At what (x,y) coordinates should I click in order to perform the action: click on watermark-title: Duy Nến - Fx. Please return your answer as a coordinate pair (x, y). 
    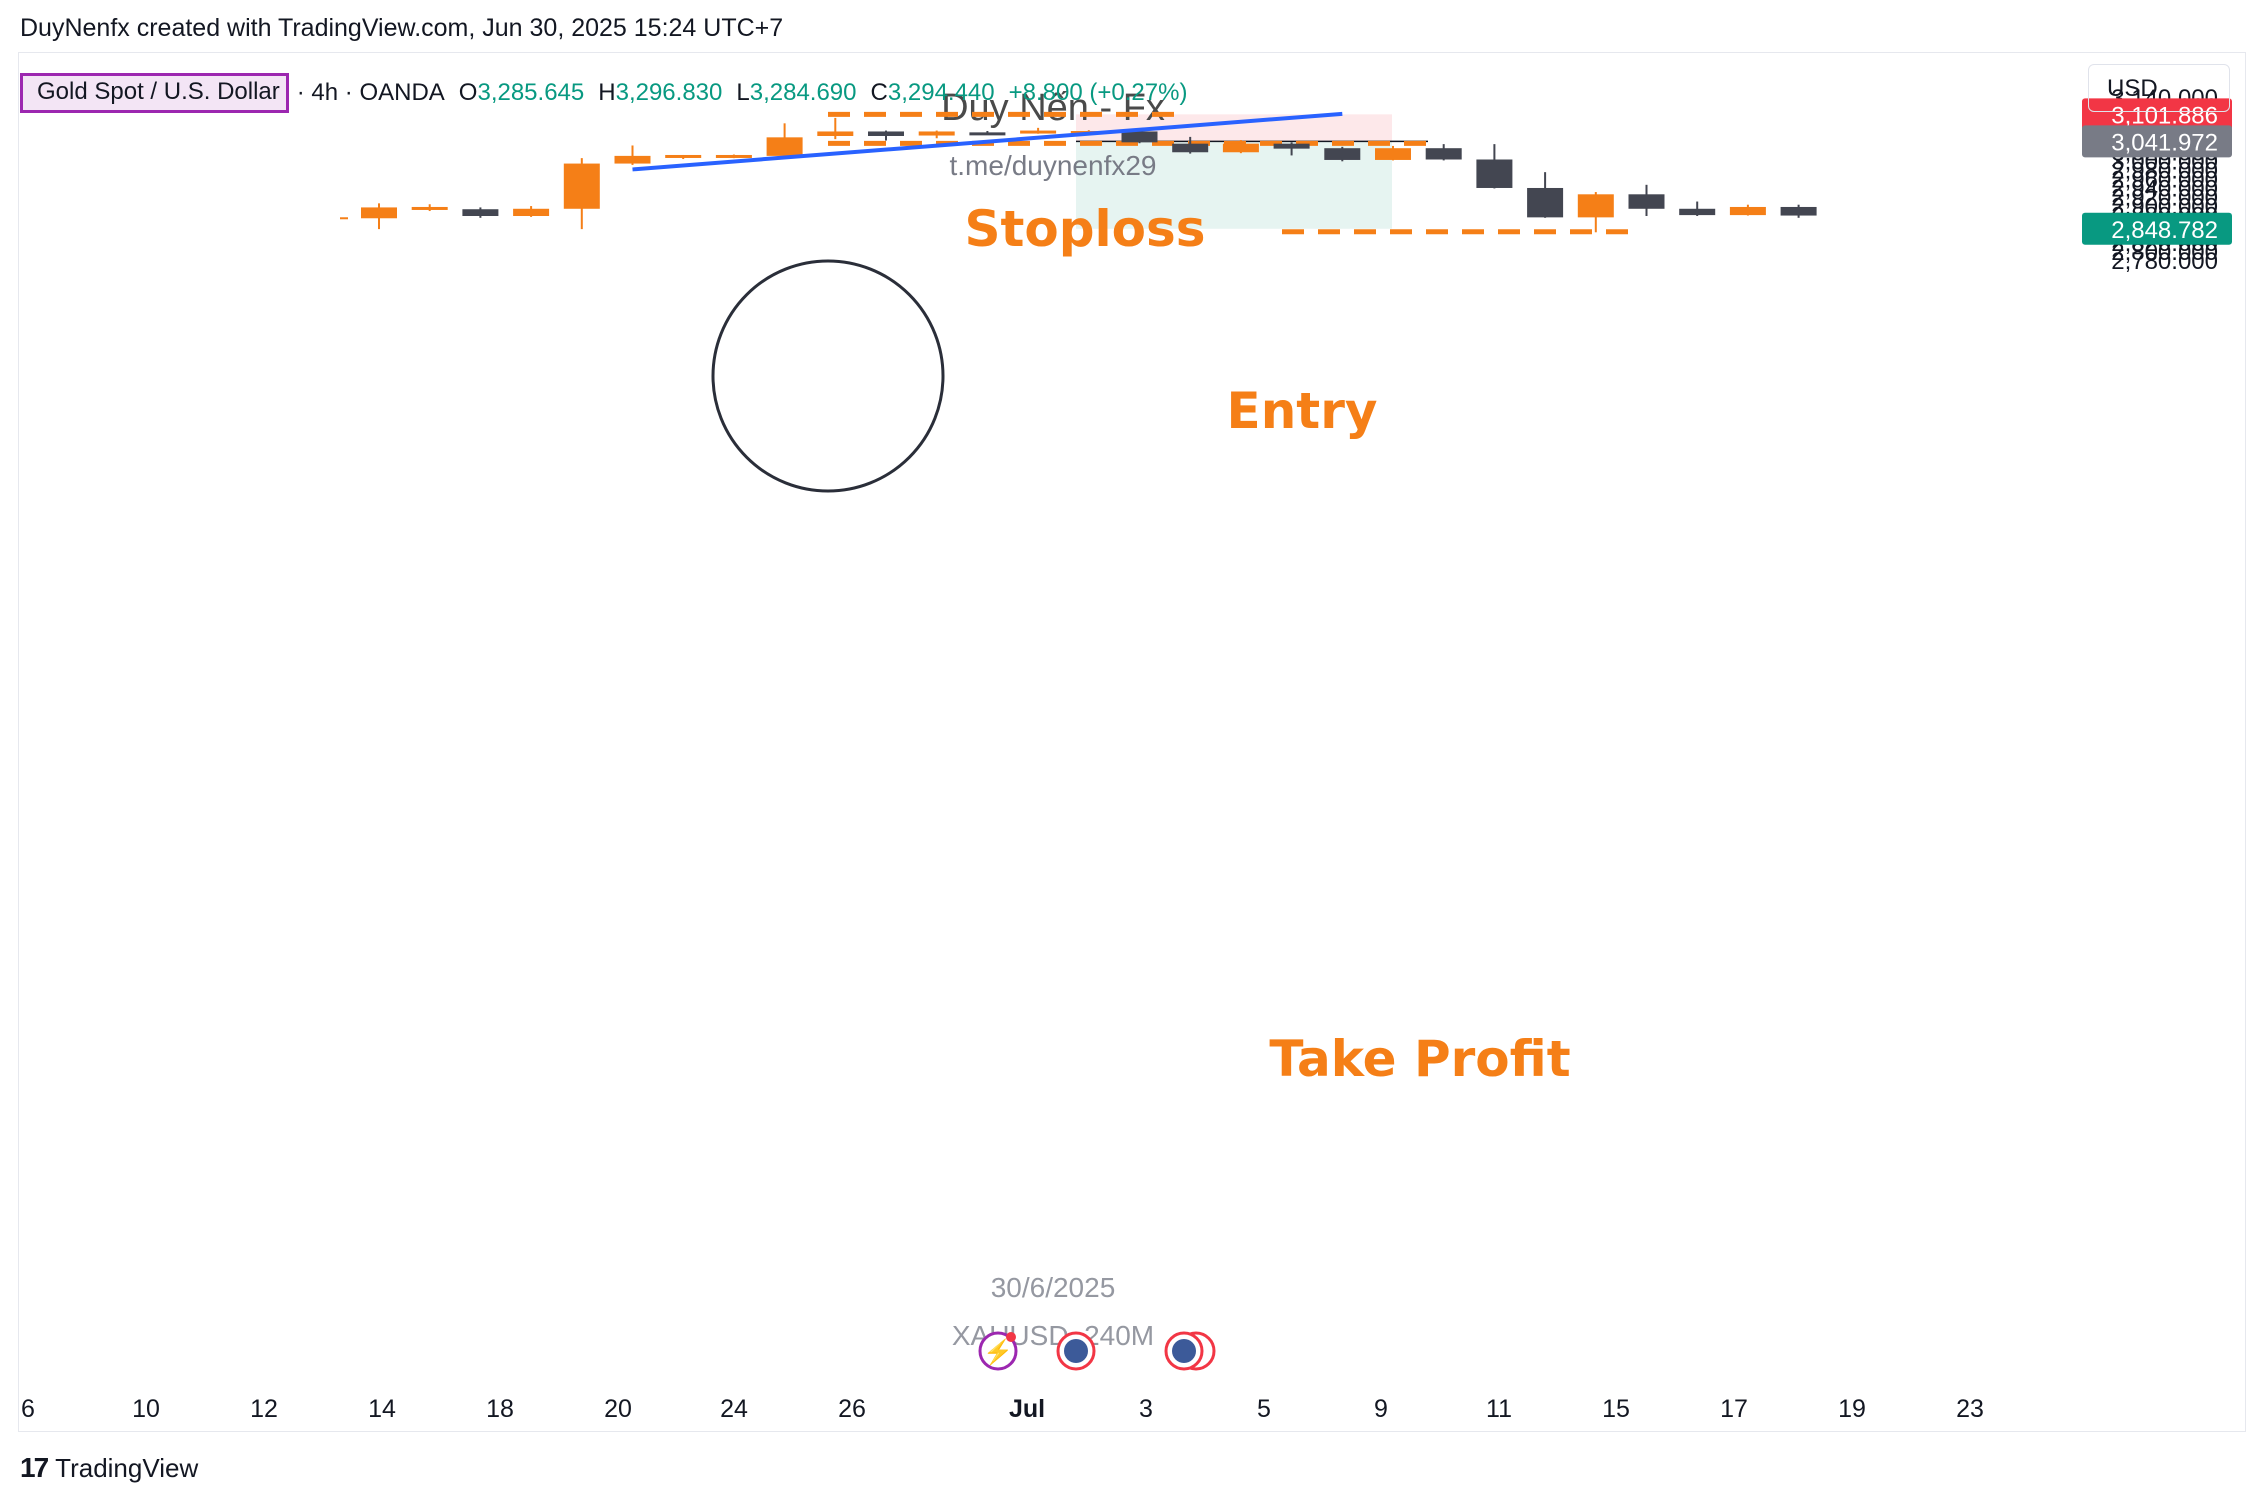
    Looking at the image, I should click on (1053, 108).